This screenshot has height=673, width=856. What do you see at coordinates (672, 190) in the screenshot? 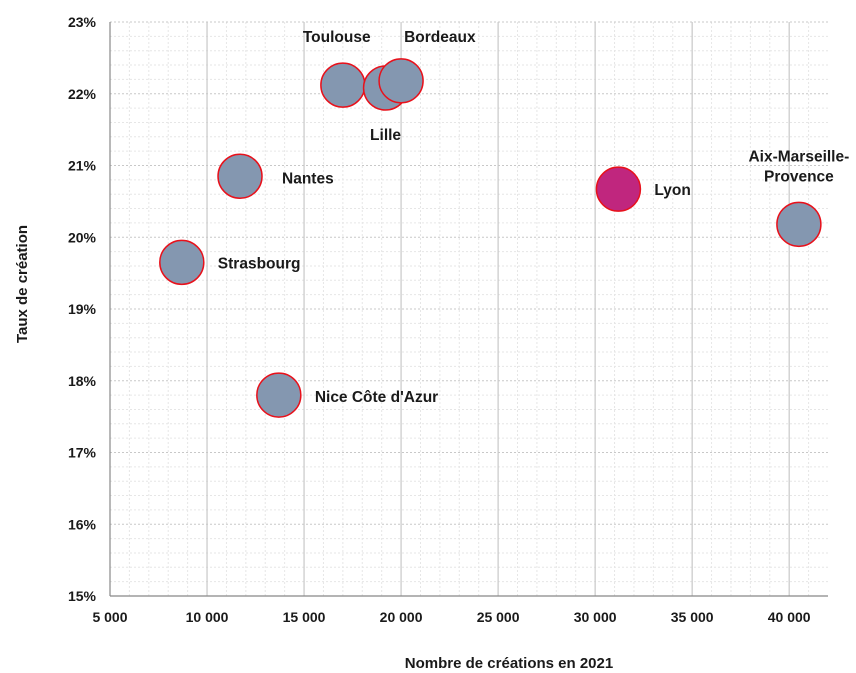
I see `point-label: Lyon` at bounding box center [672, 190].